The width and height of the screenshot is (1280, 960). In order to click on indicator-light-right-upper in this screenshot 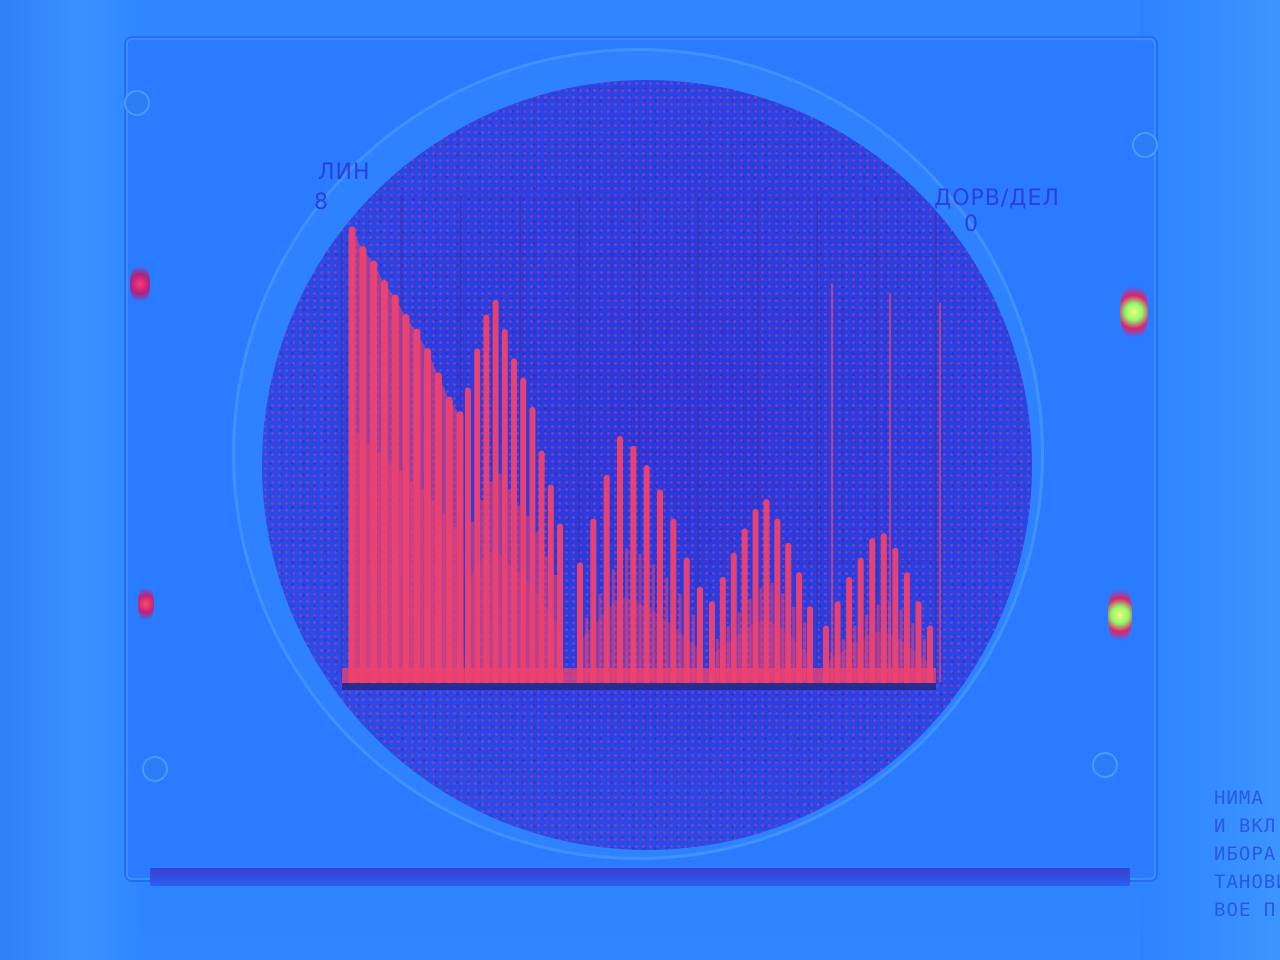, I will do `click(1134, 312)`.